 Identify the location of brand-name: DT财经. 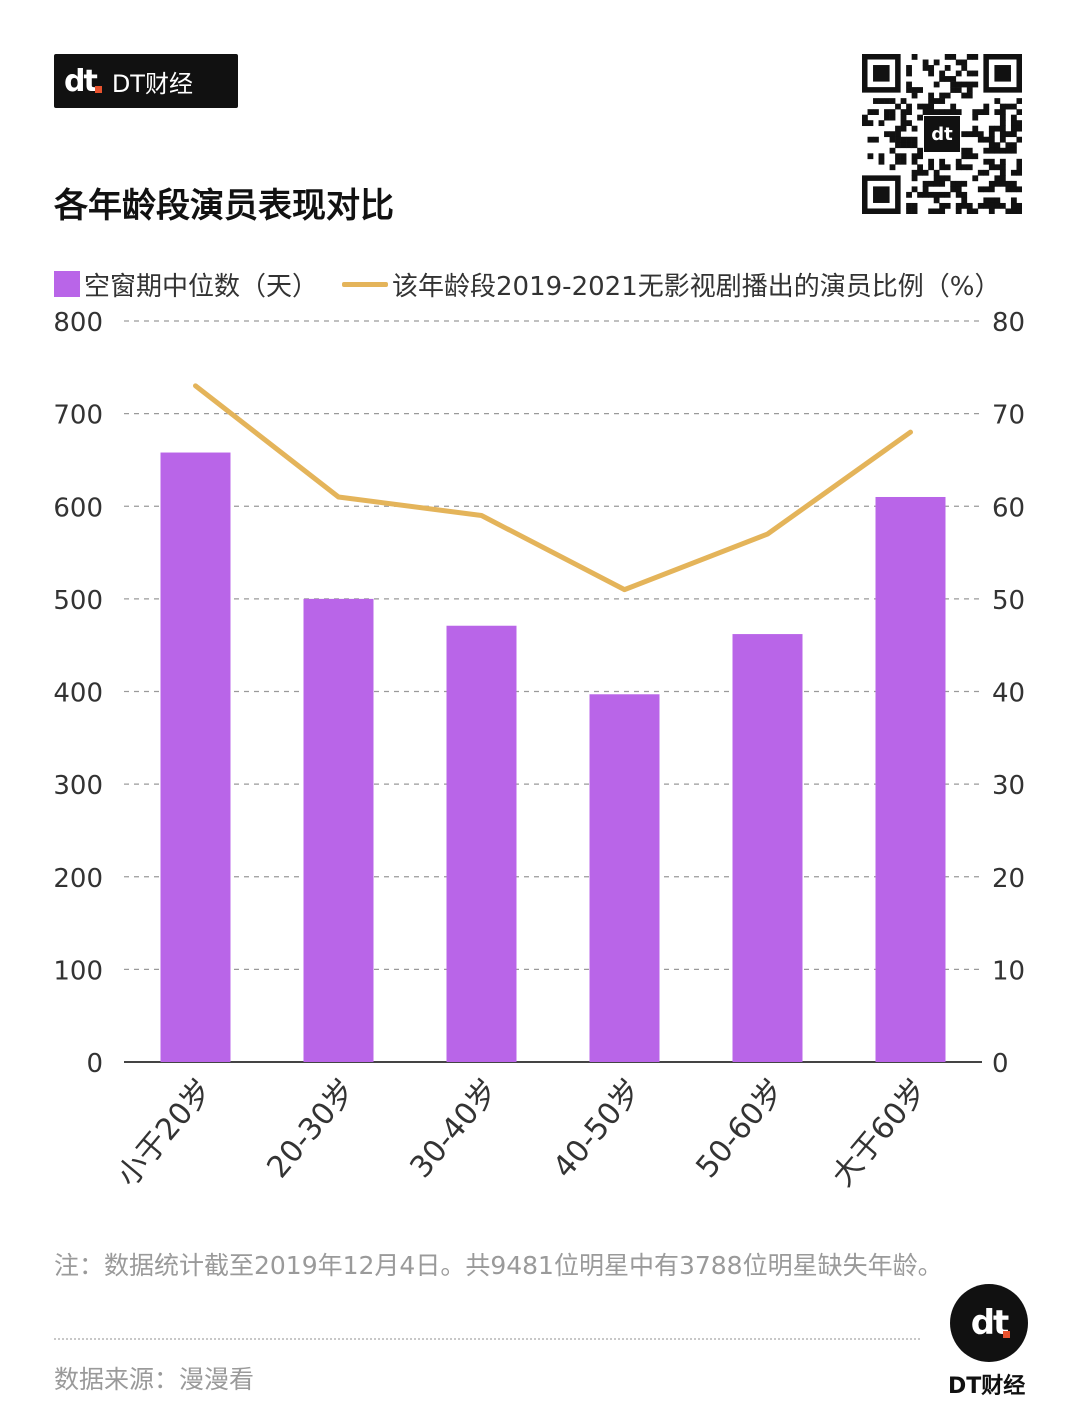
(152, 83).